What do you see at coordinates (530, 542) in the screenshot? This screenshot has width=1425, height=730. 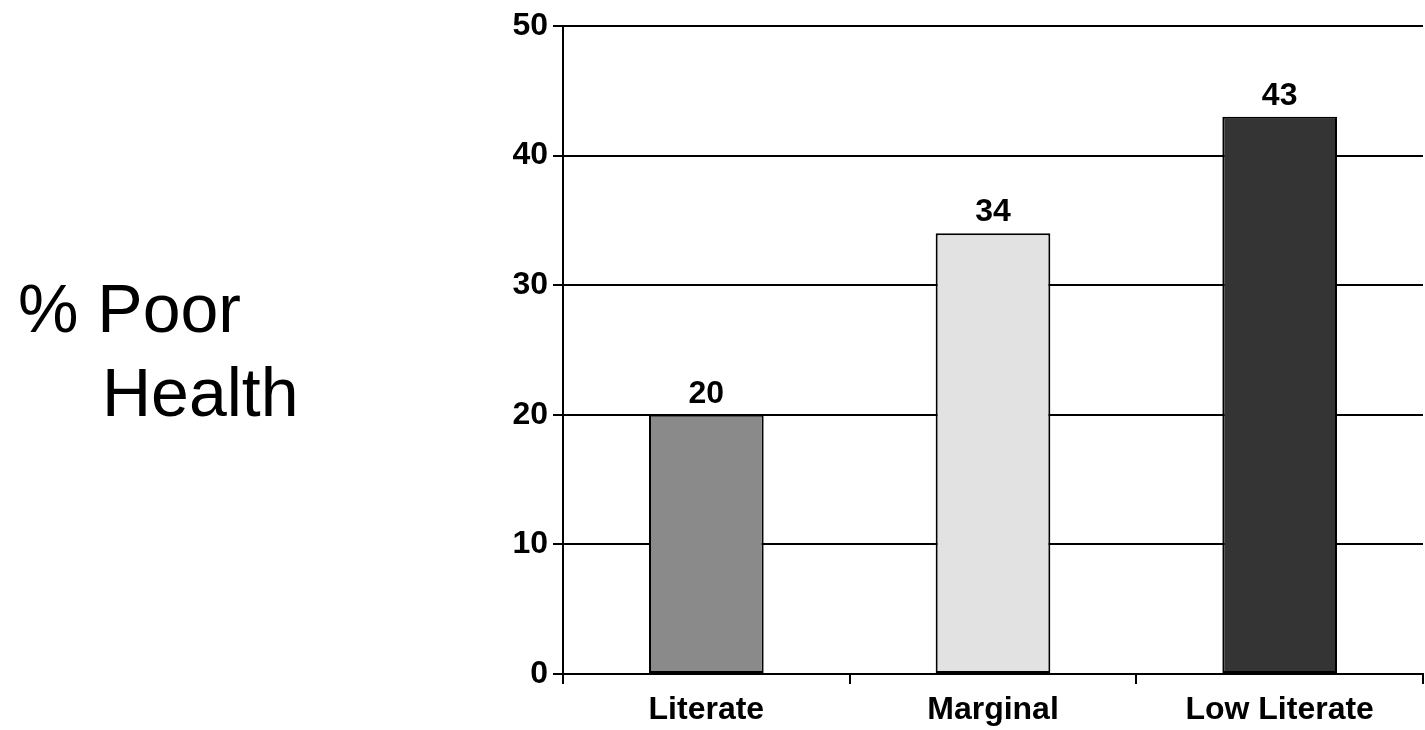 I see `y-tick-label: 10` at bounding box center [530, 542].